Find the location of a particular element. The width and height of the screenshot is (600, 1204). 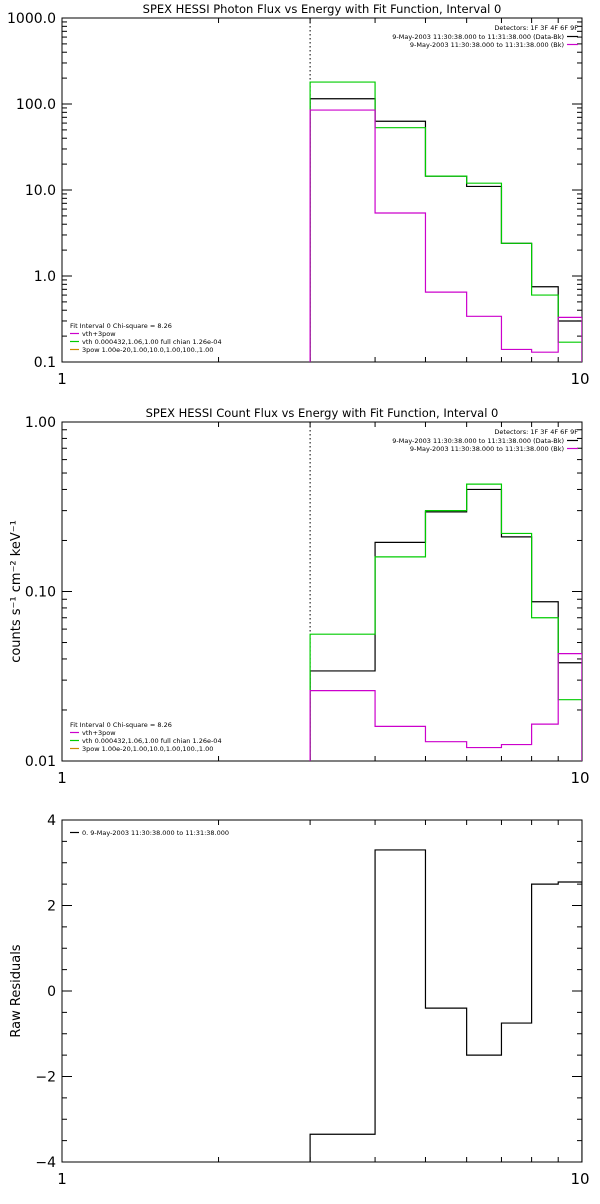

y-tick-label: 1.0 is located at coordinates (45, 277).